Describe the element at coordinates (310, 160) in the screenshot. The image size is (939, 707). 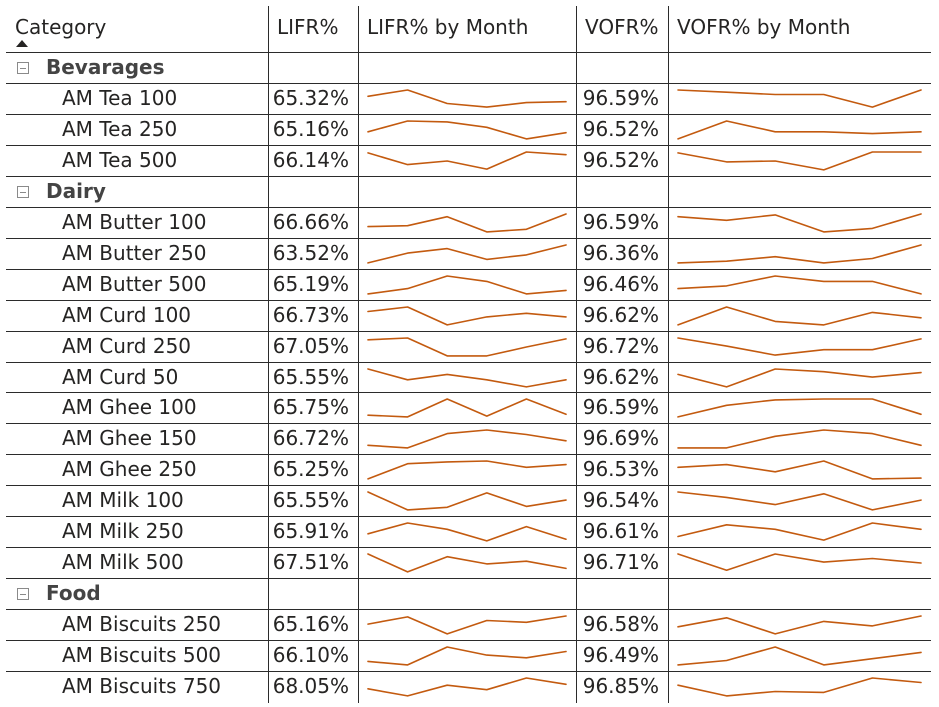
I see `lifr-value: 66.14%` at that location.